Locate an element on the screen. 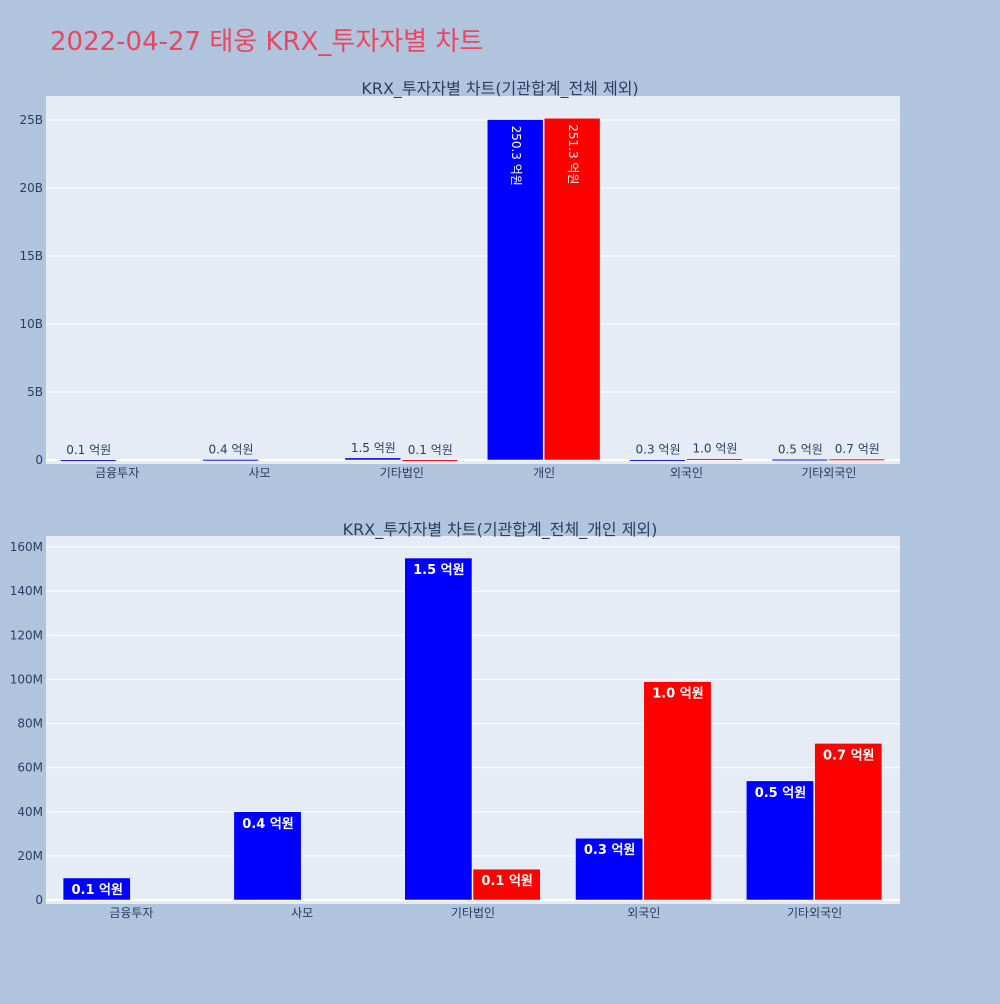 Image resolution: width=1000 pixels, height=1004 pixels. y-tick-label: 10B is located at coordinates (31, 324).